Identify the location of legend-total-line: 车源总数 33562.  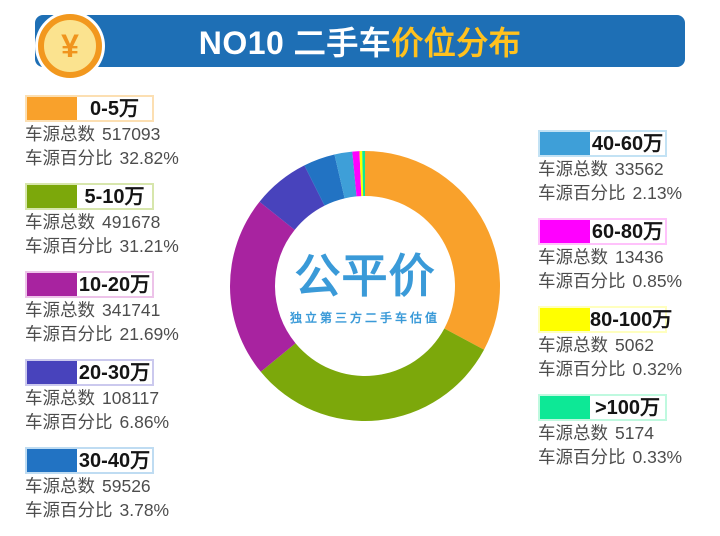
(628, 169).